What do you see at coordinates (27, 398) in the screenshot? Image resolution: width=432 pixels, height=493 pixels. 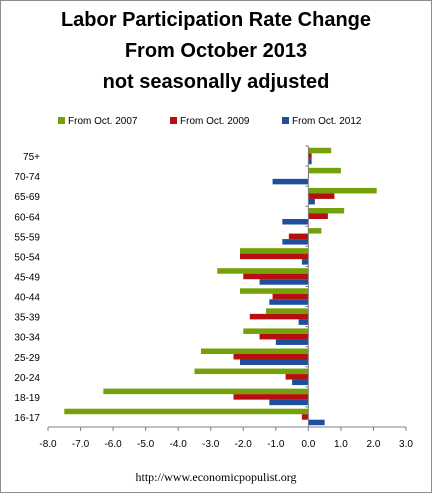 I see `category-label-18-19: 18-19` at bounding box center [27, 398].